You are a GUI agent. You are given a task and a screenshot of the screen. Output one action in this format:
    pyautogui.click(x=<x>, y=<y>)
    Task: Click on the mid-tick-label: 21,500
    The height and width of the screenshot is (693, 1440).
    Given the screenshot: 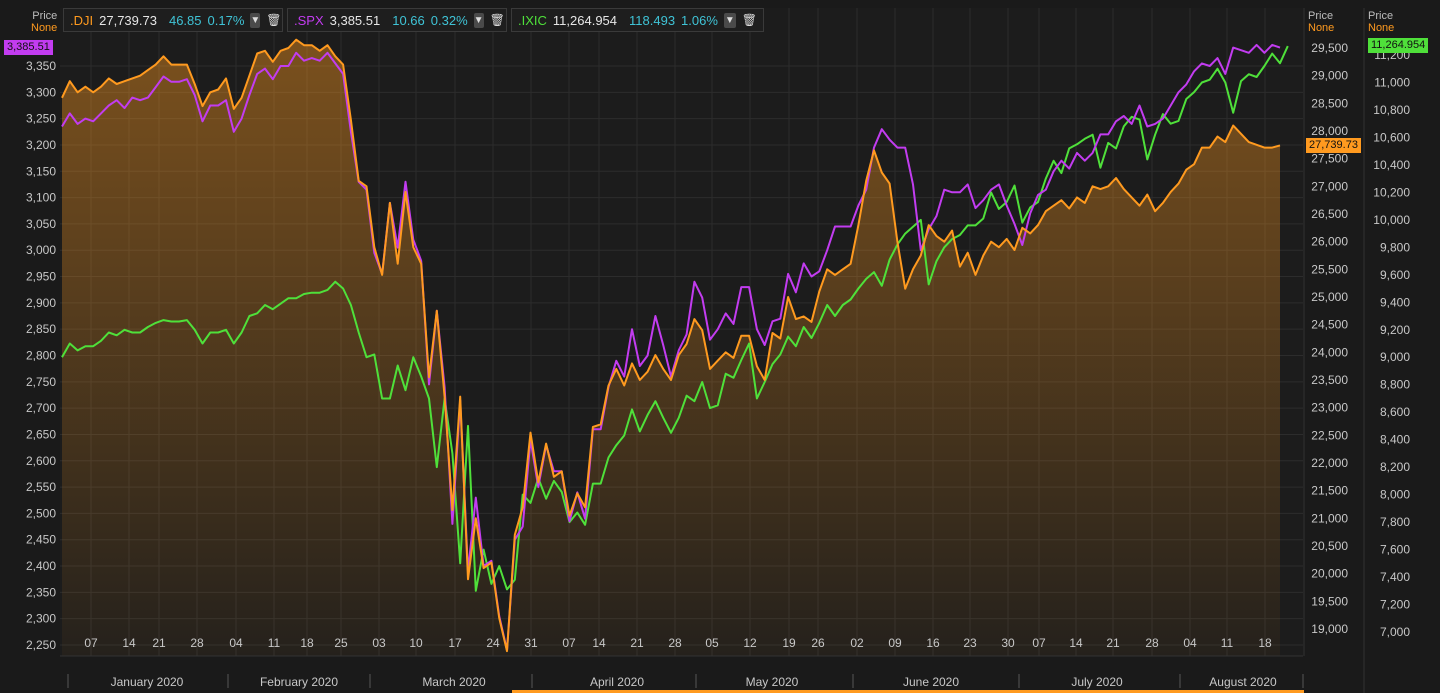 What is the action you would take?
    pyautogui.click(x=1329, y=491)
    